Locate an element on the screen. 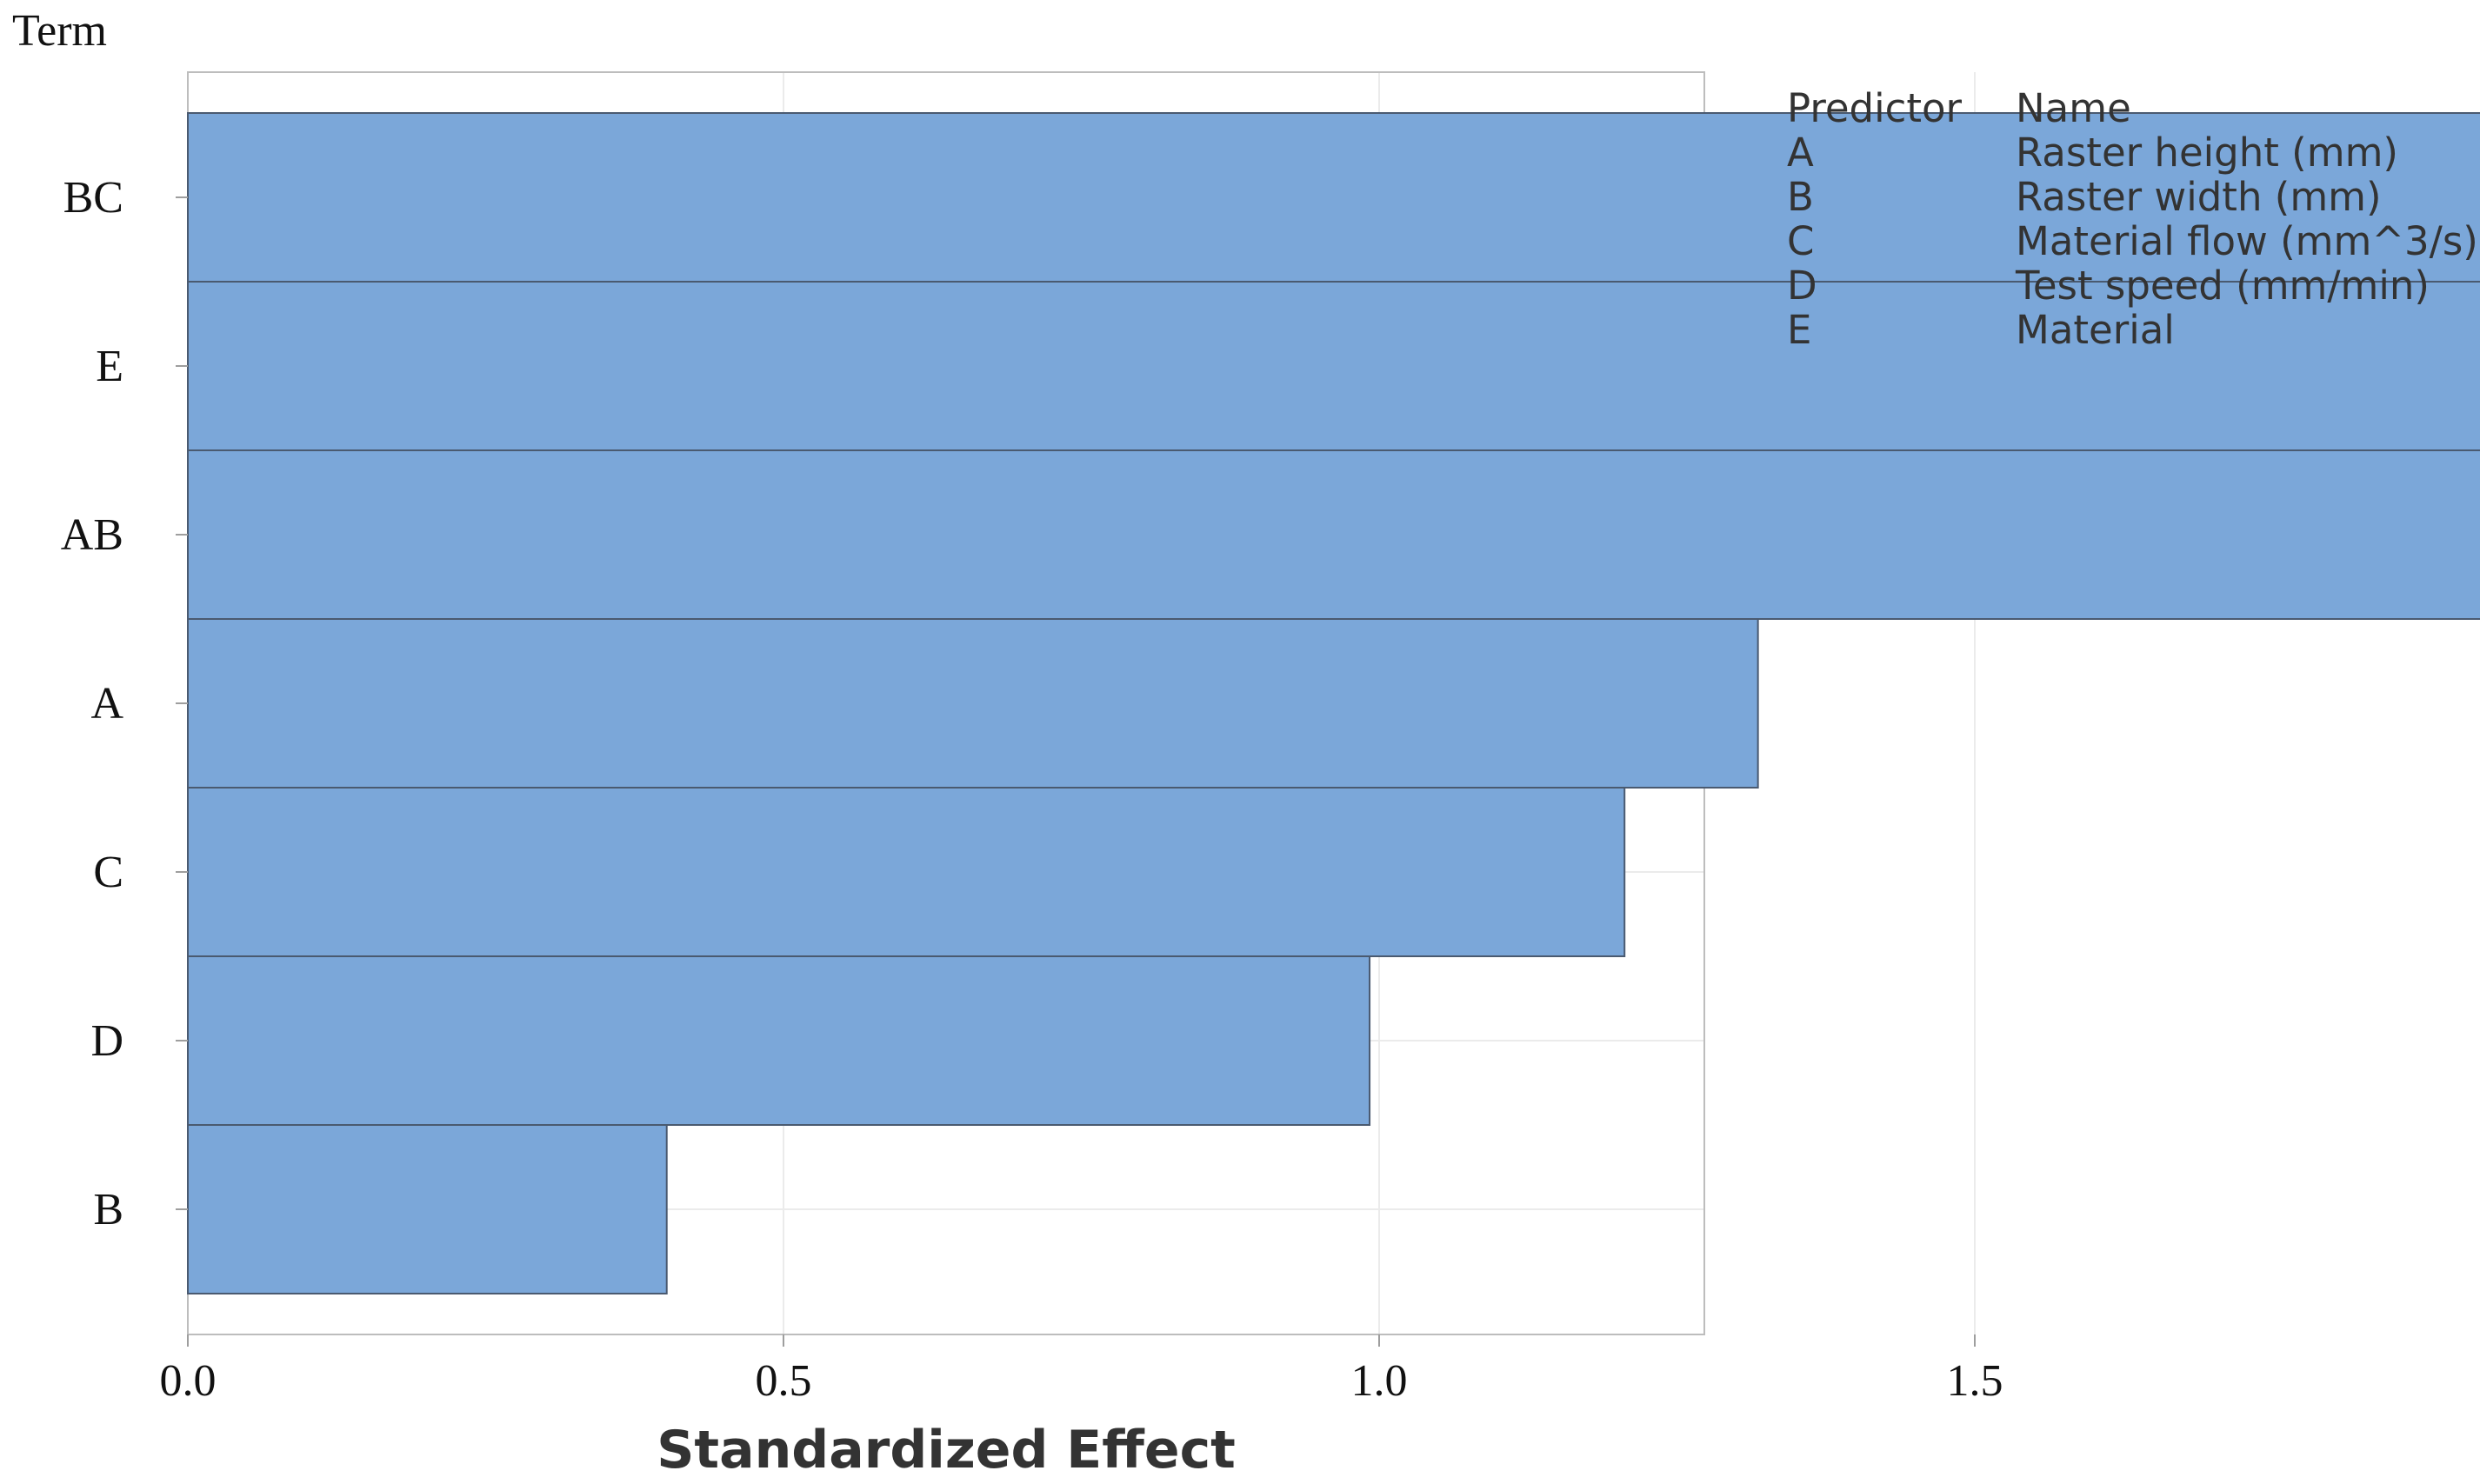 The height and width of the screenshot is (1484, 2480). y-axis-title: Term is located at coordinates (59, 31).